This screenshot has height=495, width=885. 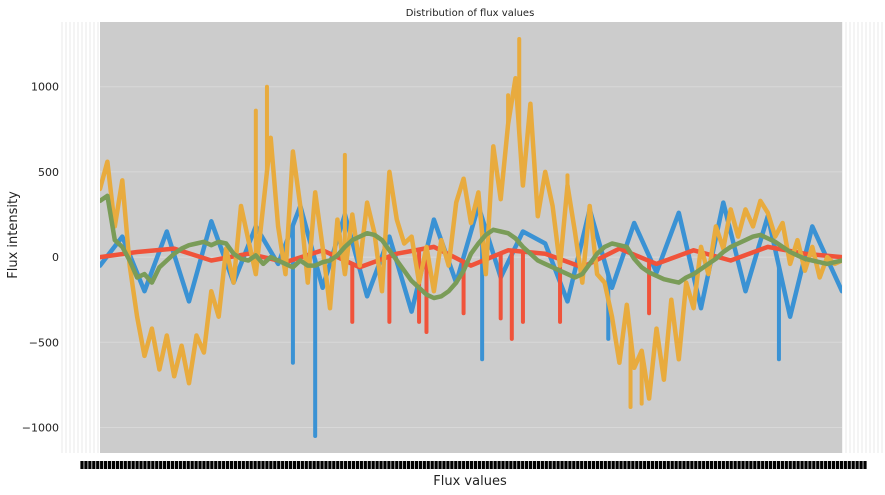 I want to click on x-axis-ticks, so click(x=473, y=465).